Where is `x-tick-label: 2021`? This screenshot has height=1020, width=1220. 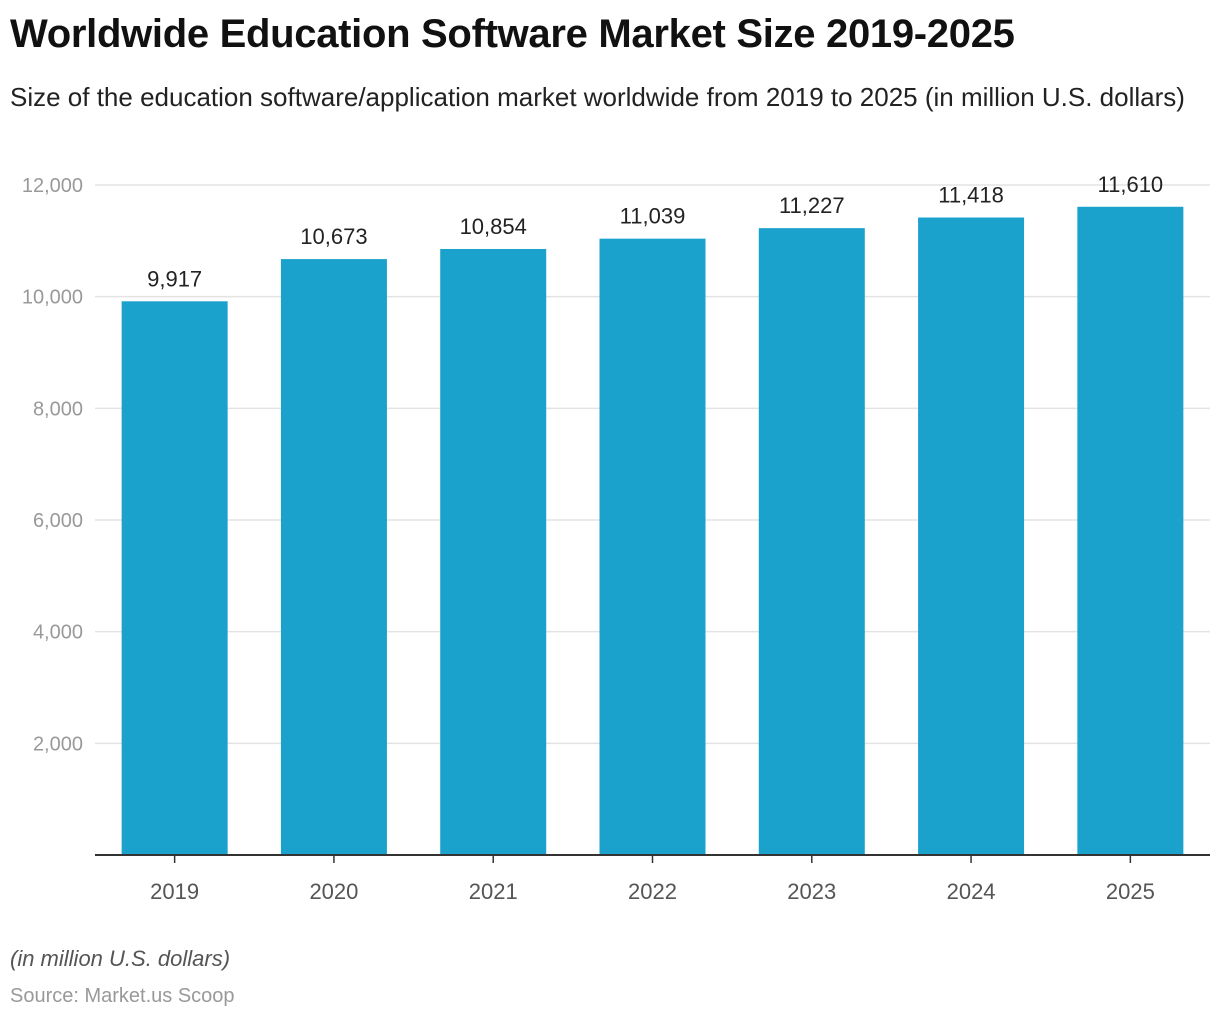
x-tick-label: 2021 is located at coordinates (493, 891).